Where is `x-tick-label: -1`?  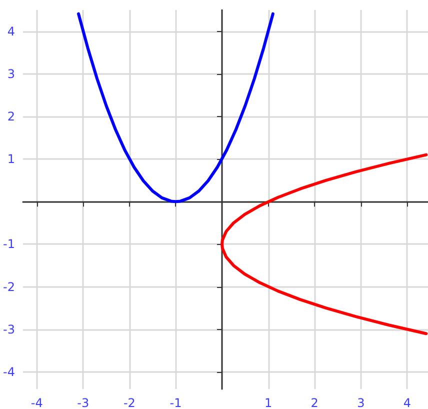 x-tick-label: -1 is located at coordinates (176, 402).